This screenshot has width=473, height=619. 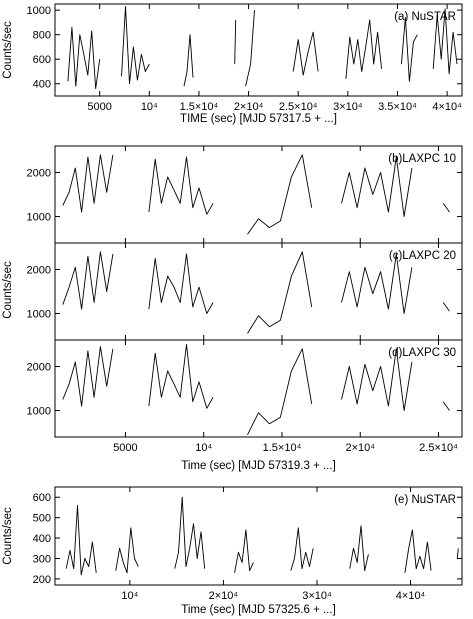 I want to click on panel-a-ytick-label: 600, so click(x=42, y=60).